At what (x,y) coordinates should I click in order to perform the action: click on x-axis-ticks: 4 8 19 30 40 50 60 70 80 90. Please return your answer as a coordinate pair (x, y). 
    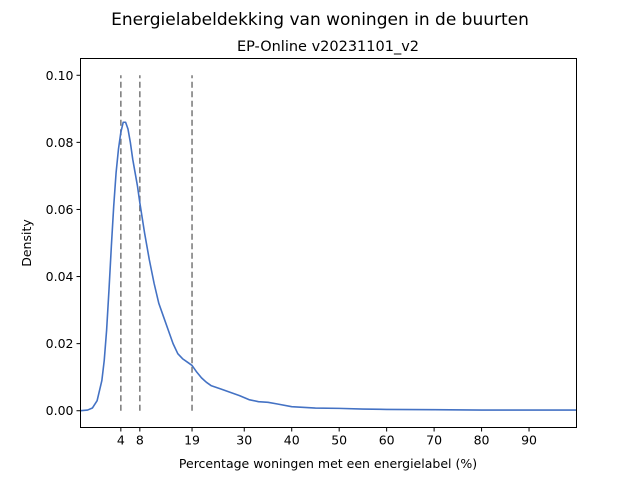
    Looking at the image, I should click on (327, 437).